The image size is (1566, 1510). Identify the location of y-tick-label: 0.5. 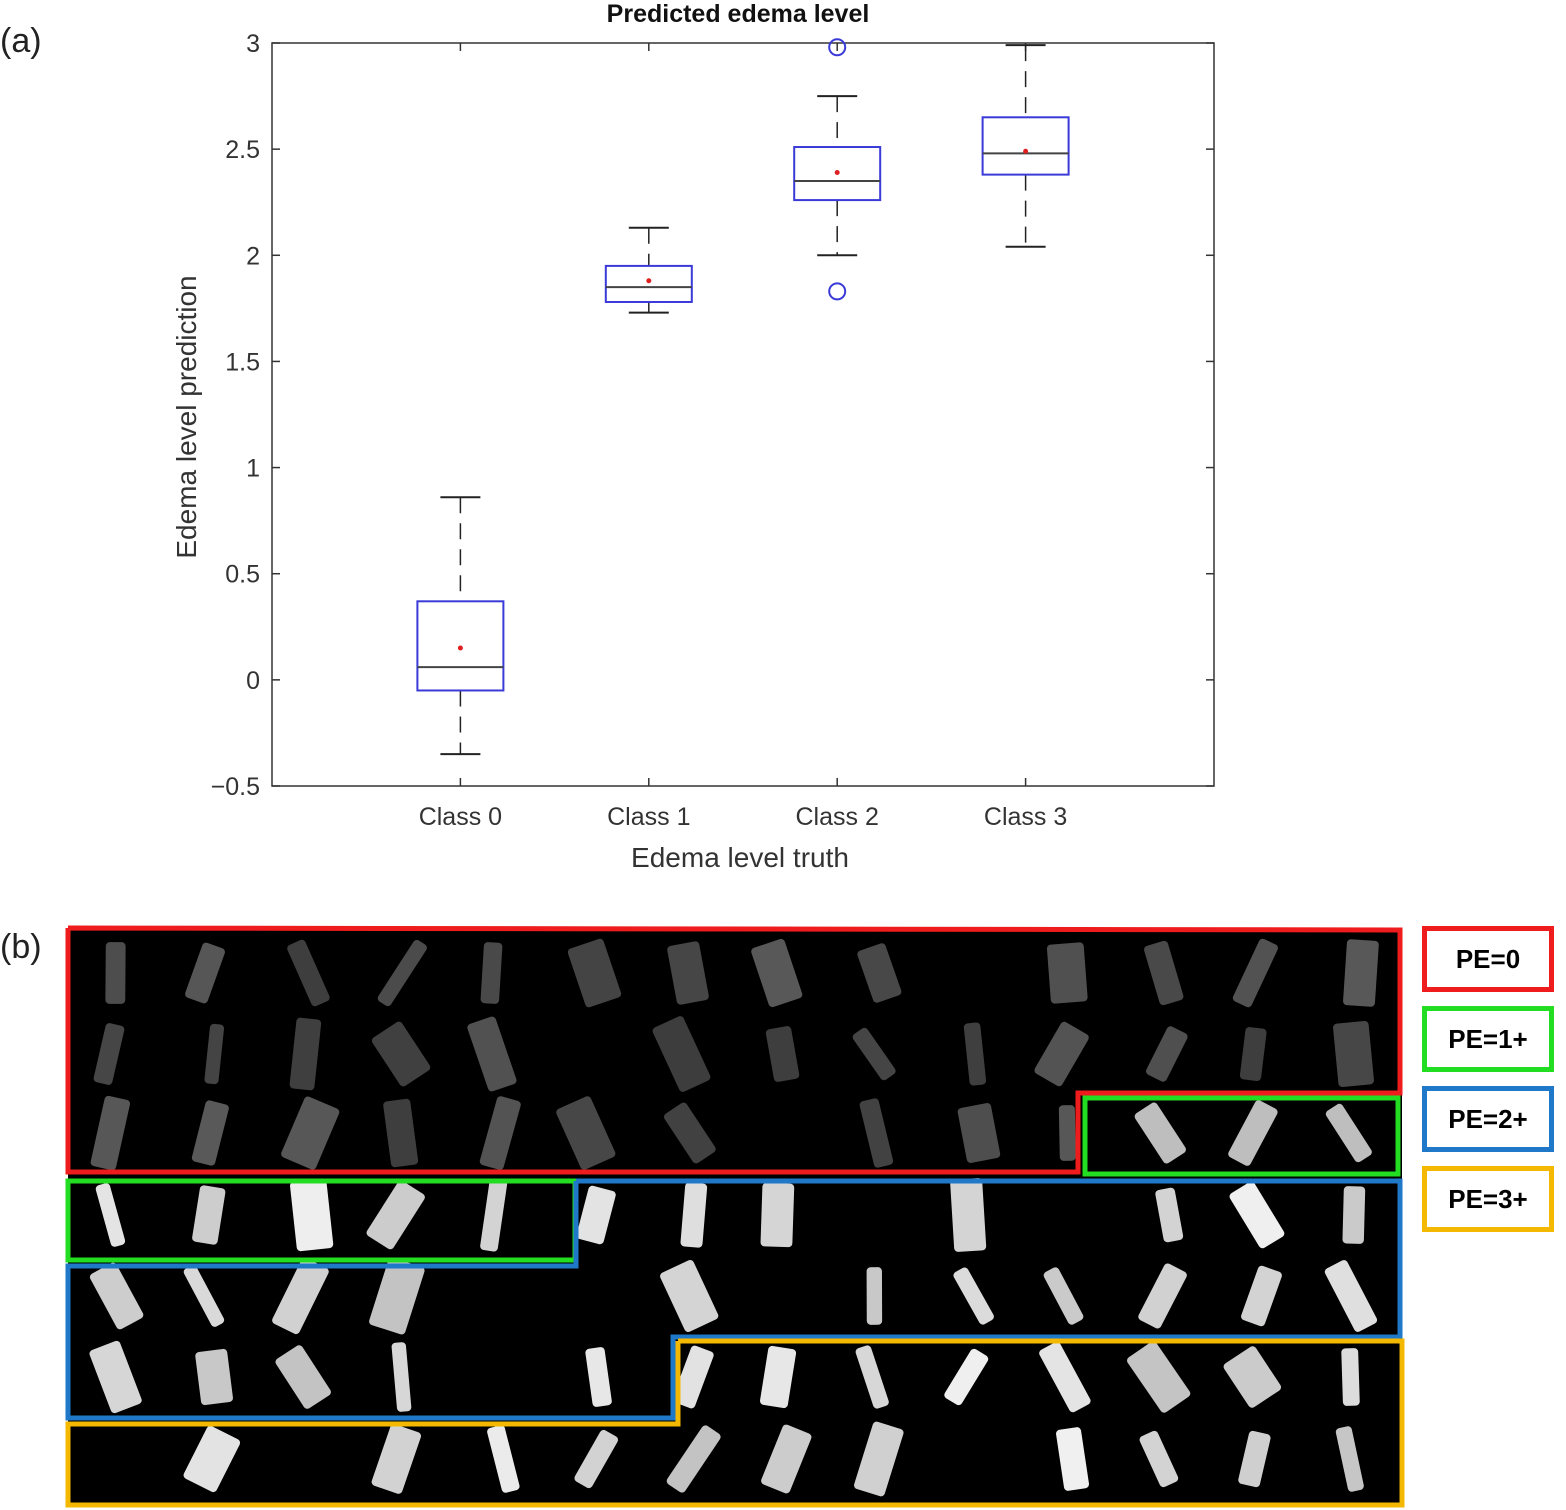
(242, 575).